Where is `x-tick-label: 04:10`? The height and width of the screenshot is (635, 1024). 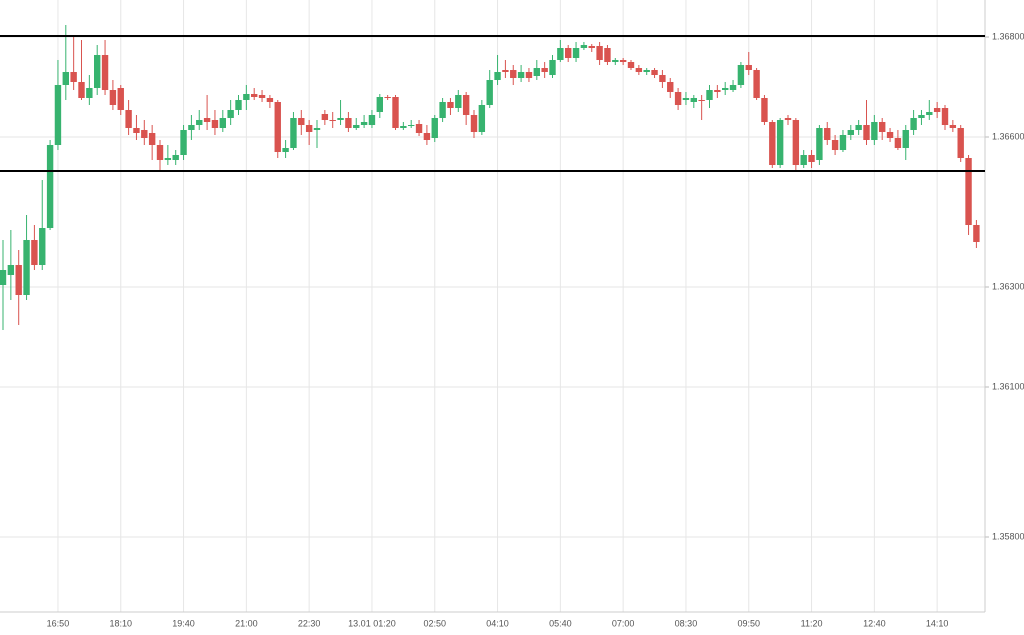
x-tick-label: 04:10 is located at coordinates (497, 623).